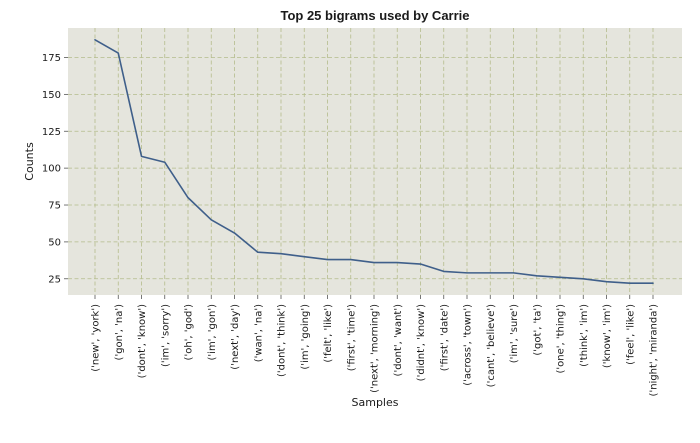  Describe the element at coordinates (142, 341) in the screenshot. I see `x-tick-label: ('dont', 'know')` at that location.